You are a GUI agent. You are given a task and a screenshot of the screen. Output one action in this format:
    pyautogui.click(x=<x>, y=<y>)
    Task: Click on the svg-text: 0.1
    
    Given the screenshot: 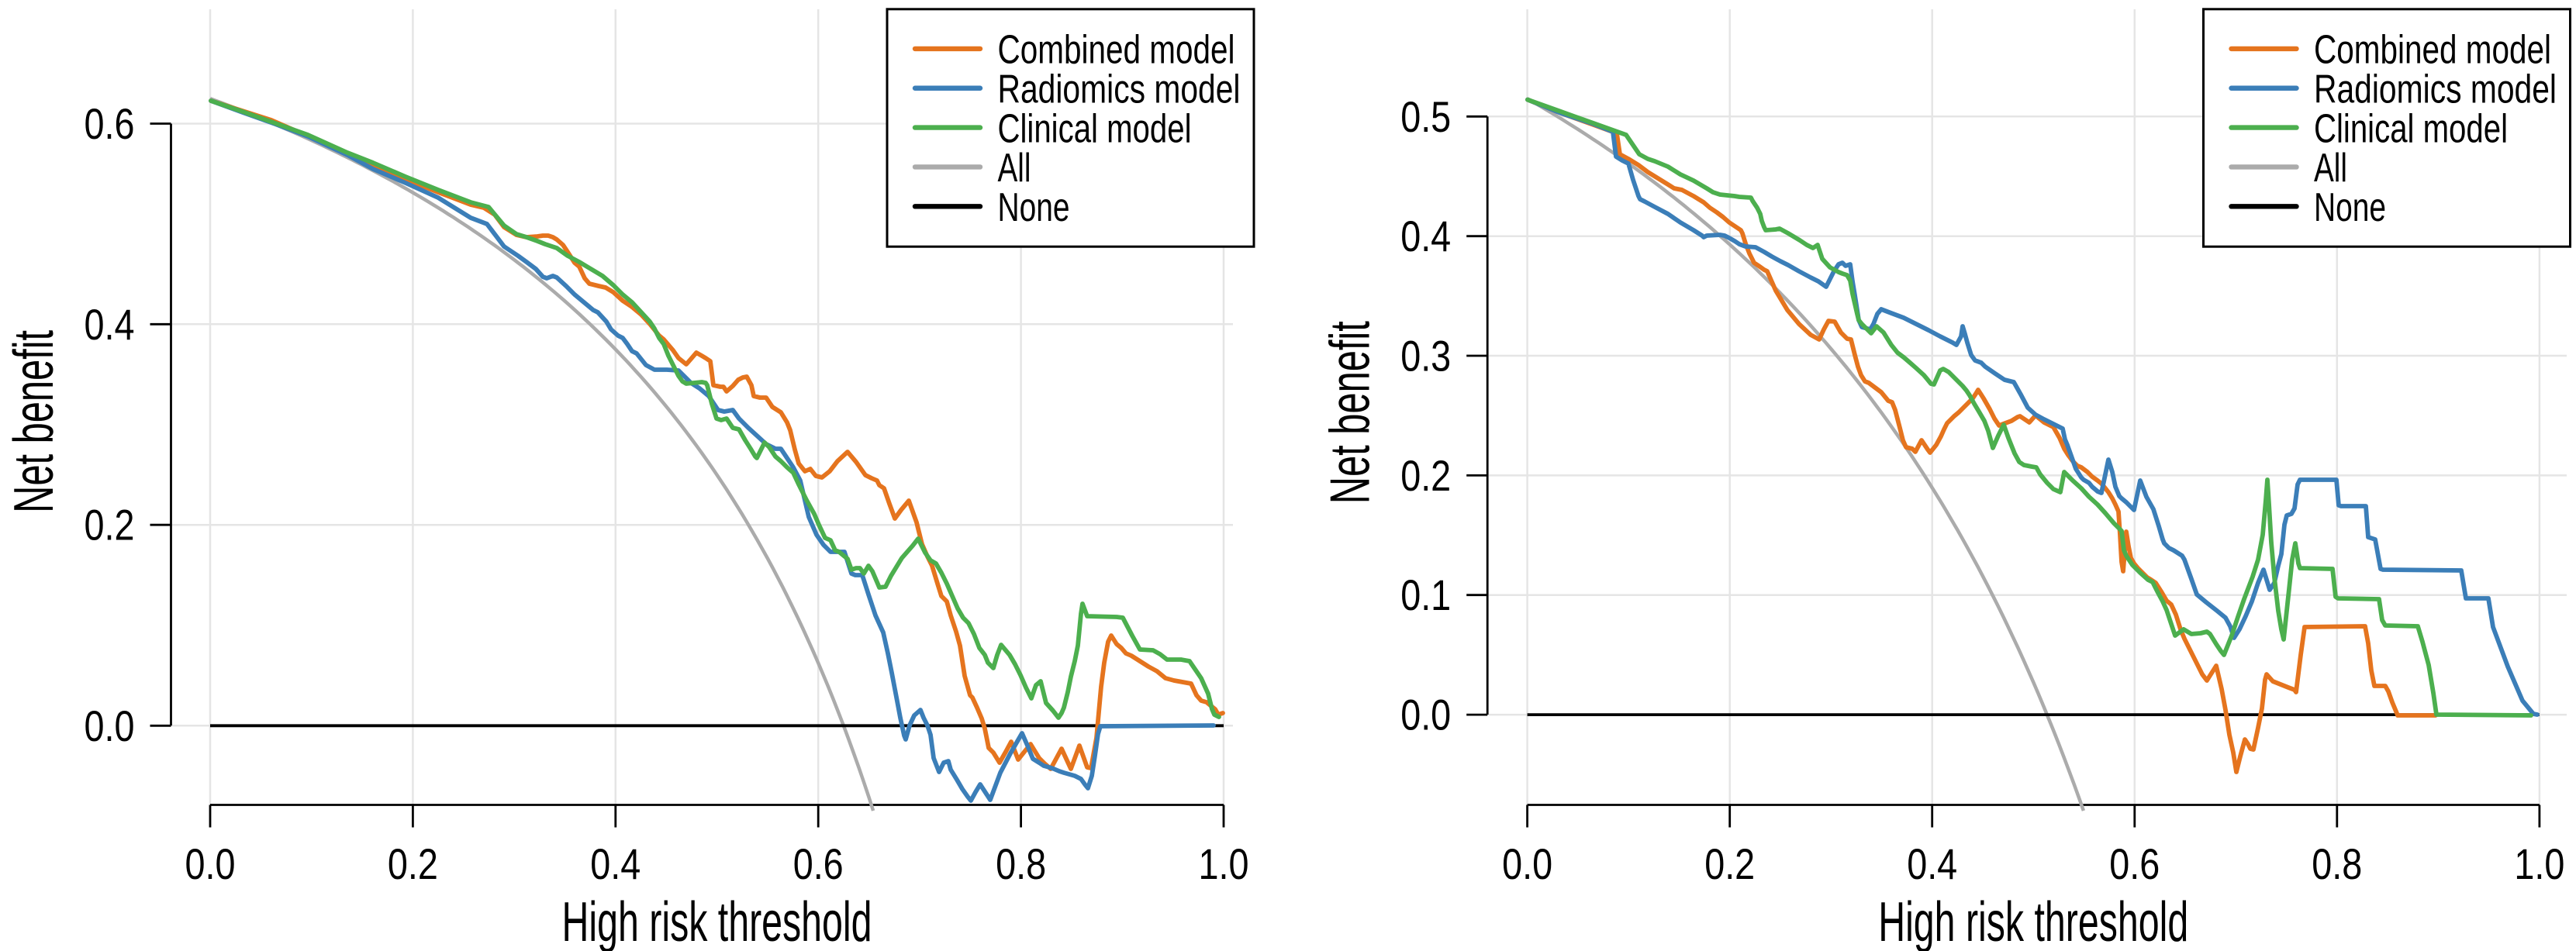 What is the action you would take?
    pyautogui.click(x=1426, y=594)
    